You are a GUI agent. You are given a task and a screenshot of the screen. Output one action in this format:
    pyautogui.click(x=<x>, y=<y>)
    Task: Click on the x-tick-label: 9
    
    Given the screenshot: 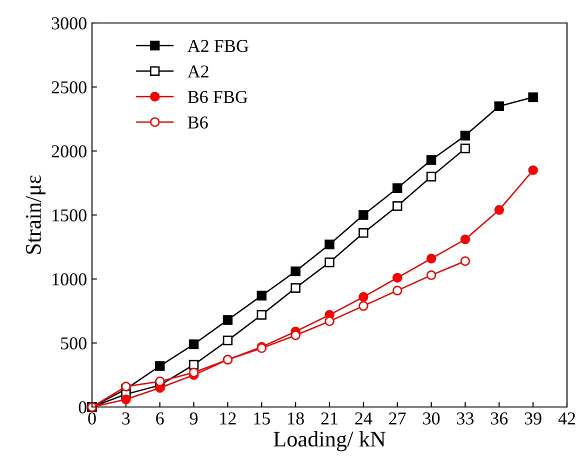 What is the action you would take?
    pyautogui.click(x=194, y=418)
    